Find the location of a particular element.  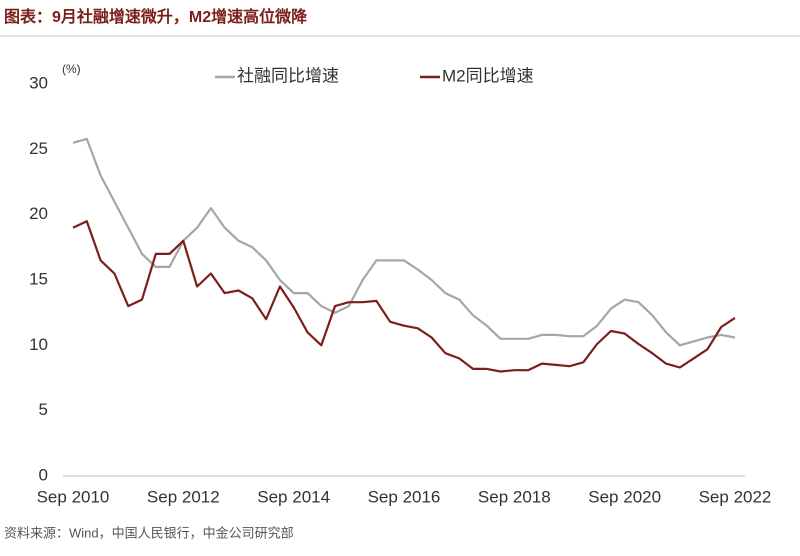

y-tick-label: 10 is located at coordinates (38, 344).